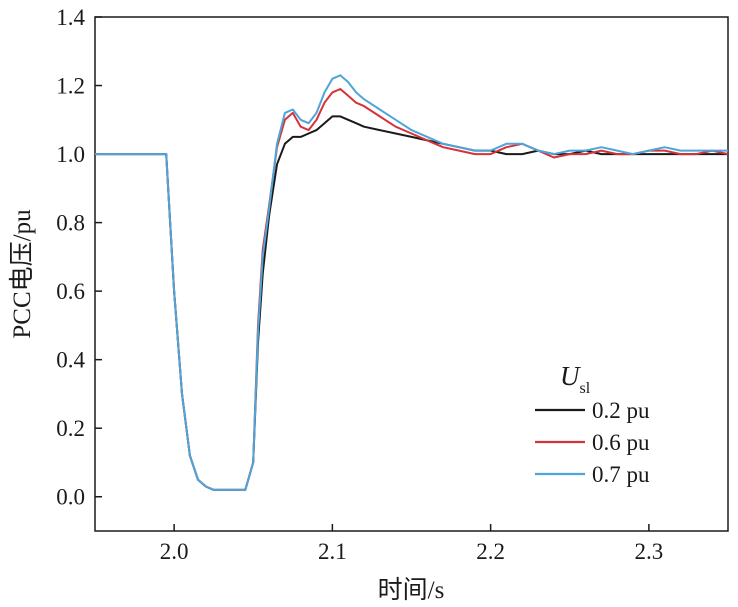 This screenshot has height=607, width=738. What do you see at coordinates (70, 86) in the screenshot?
I see `y-tick-label: 1.2` at bounding box center [70, 86].